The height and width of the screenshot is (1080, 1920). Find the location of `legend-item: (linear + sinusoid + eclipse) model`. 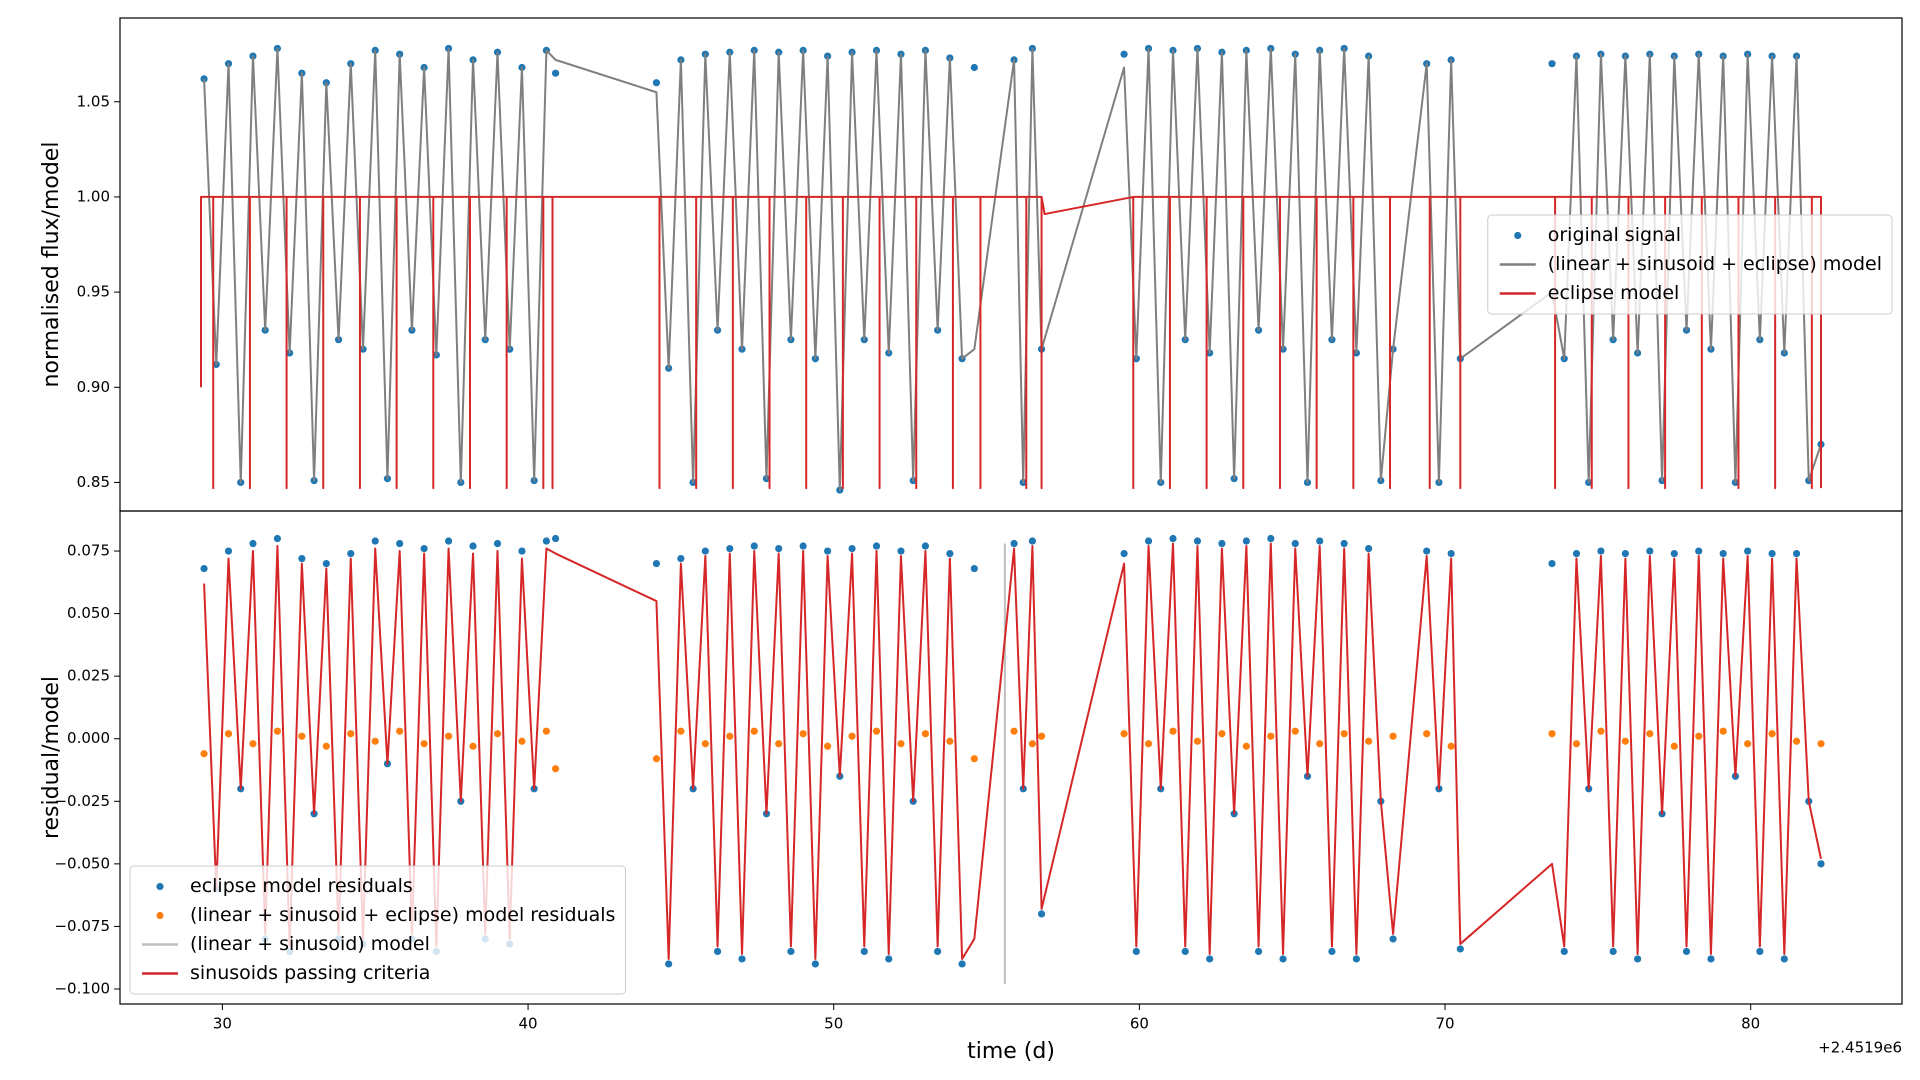

legend-item: (linear + sinusoid + eclipse) model is located at coordinates (1690, 264).